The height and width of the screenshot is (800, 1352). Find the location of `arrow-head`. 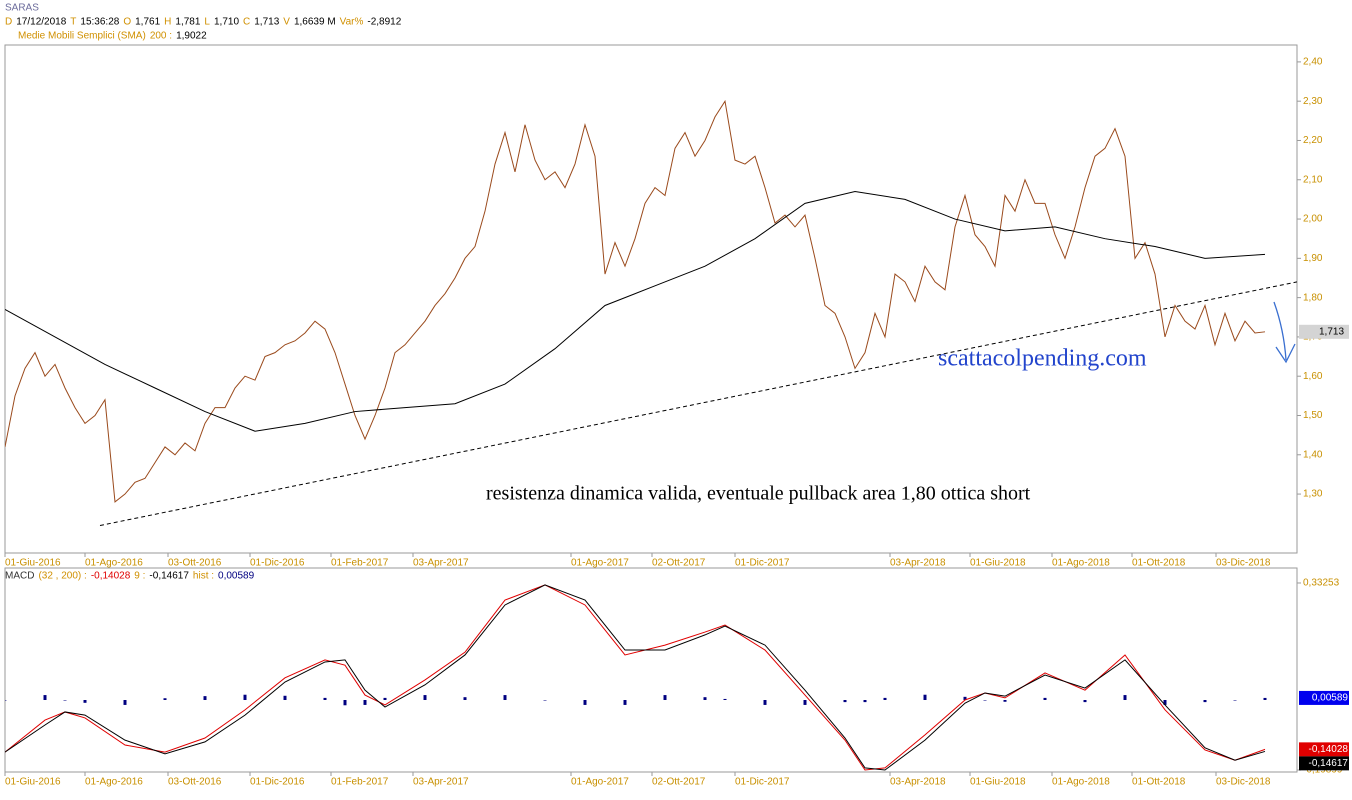

arrow-head is located at coordinates (1285, 353).